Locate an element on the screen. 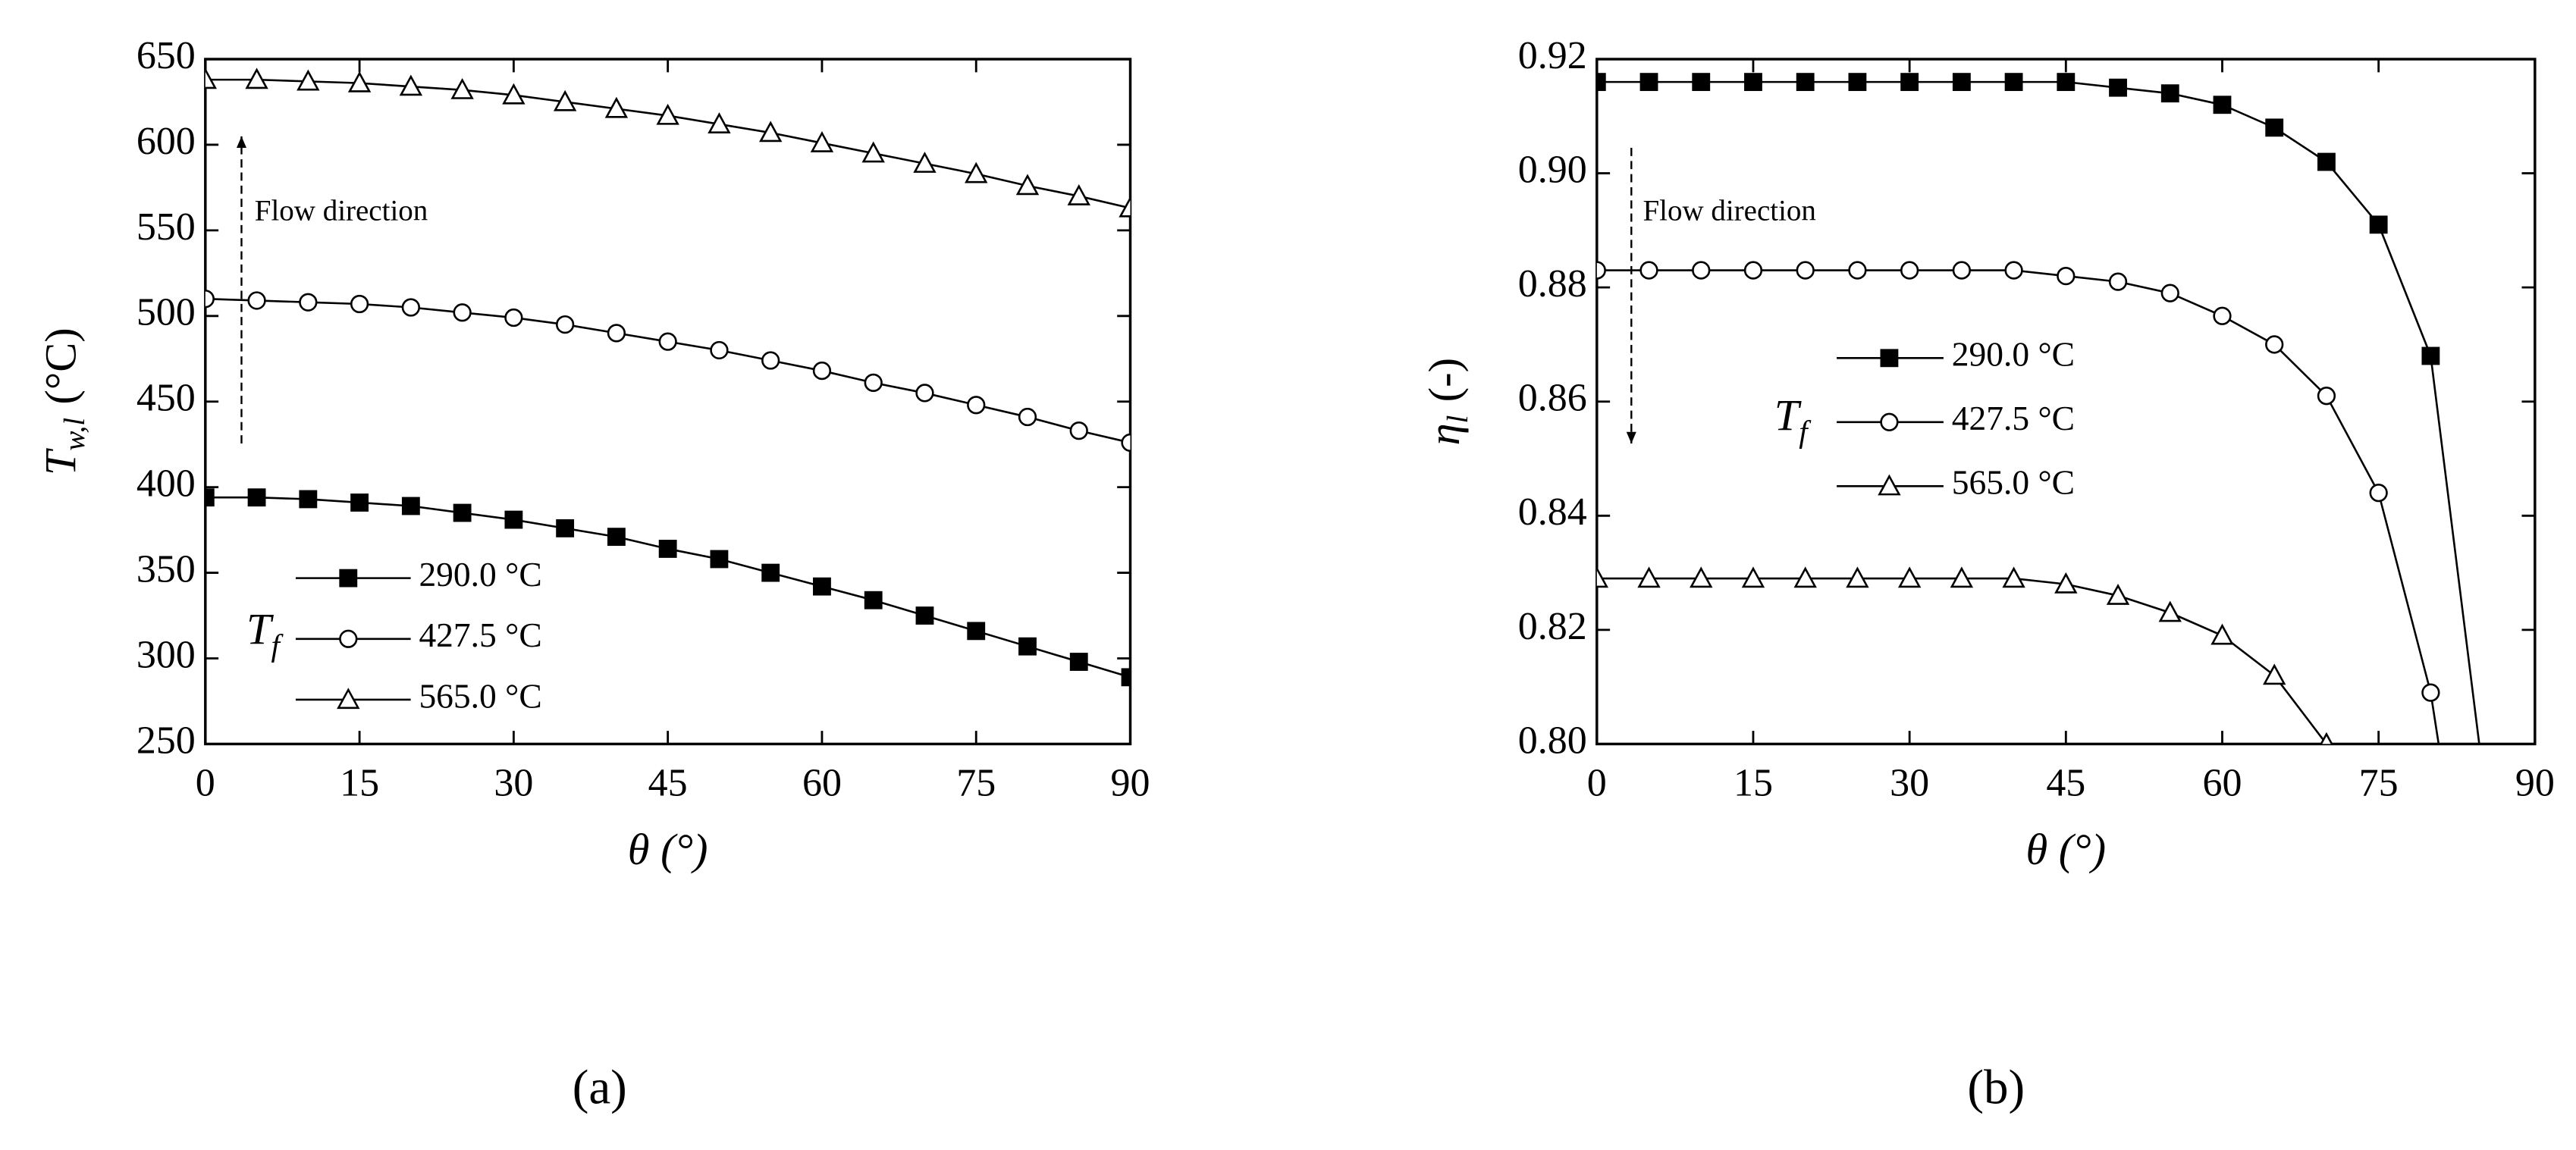 This screenshot has width=2576, height=1150. y-tick-label: 600 is located at coordinates (166, 141).